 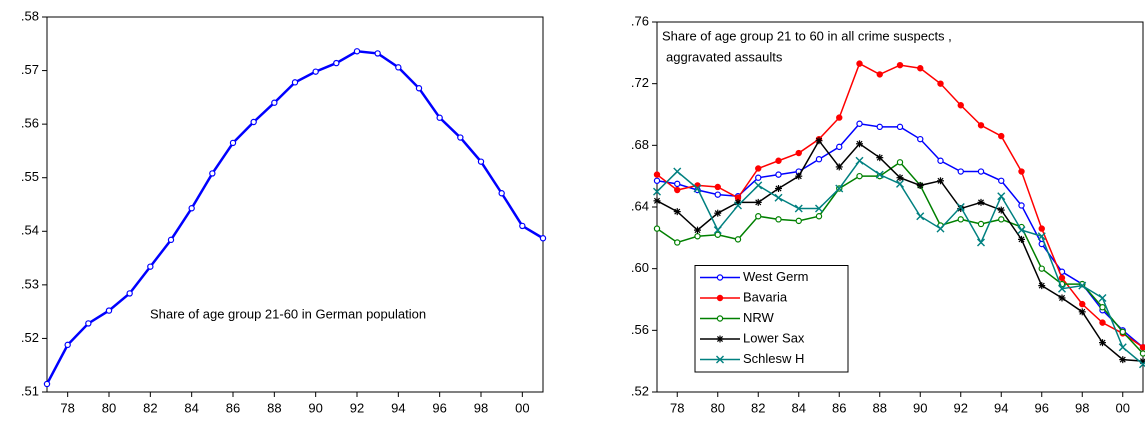 I want to click on x-tick-label: 78, so click(x=67, y=407).